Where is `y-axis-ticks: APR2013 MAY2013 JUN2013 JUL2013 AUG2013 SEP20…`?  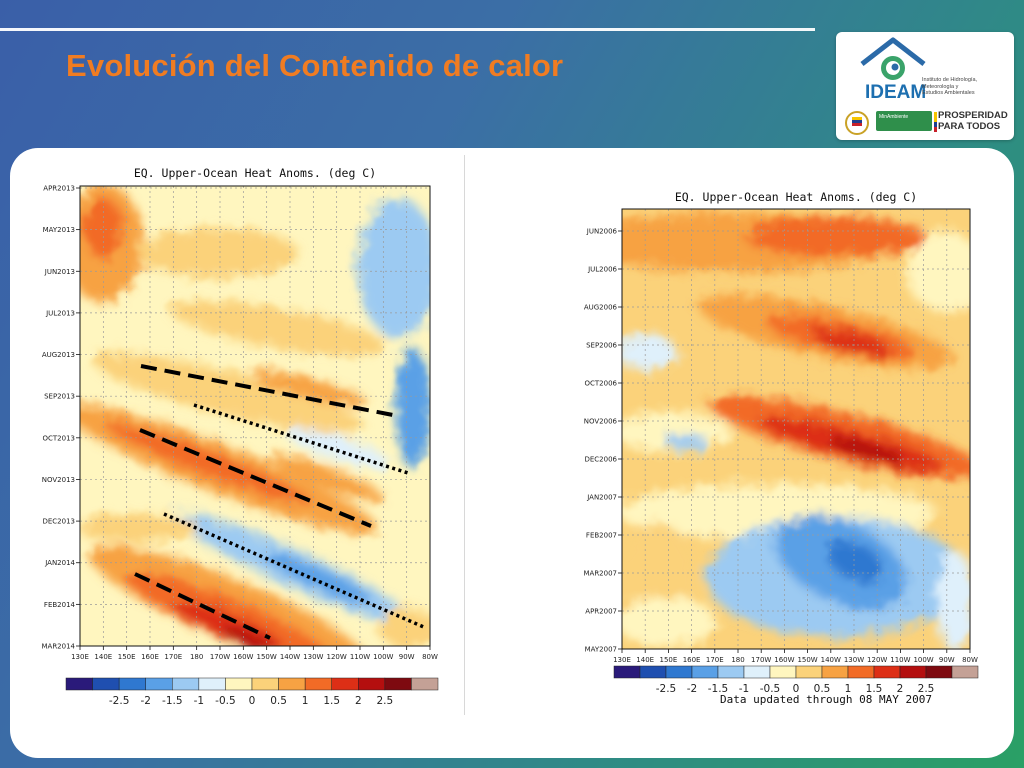 y-axis-ticks: APR2013 MAY2013 JUN2013 JUL2013 AUG2013 SEP20… is located at coordinates (60, 418).